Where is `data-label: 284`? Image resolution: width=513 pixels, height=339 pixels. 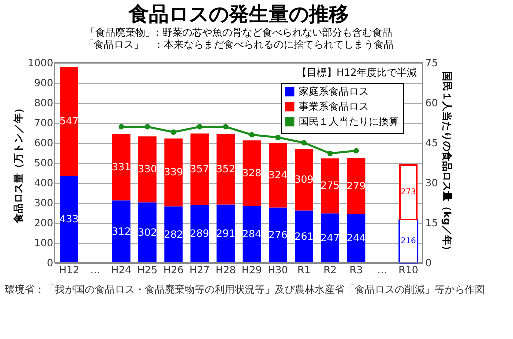
data-label: 284 is located at coordinates (252, 235).